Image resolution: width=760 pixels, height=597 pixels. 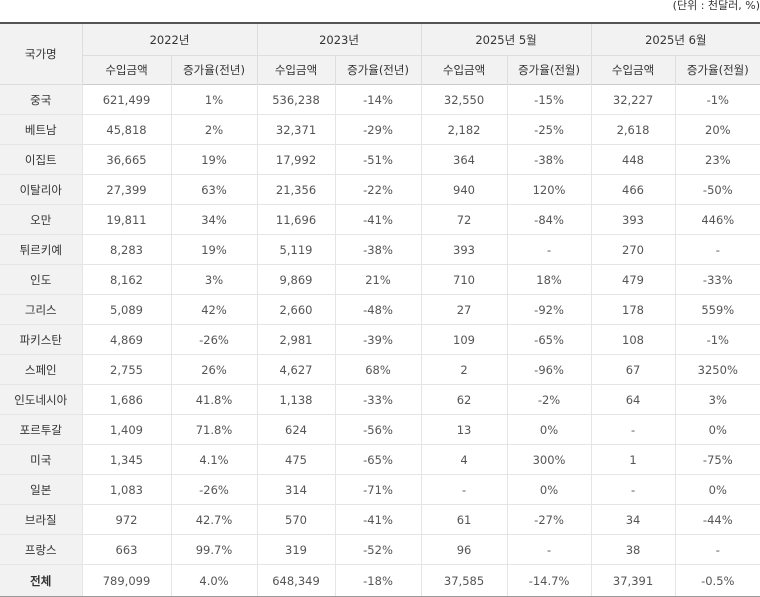 I want to click on growth-rate-cell: 2%, so click(x=214, y=129).